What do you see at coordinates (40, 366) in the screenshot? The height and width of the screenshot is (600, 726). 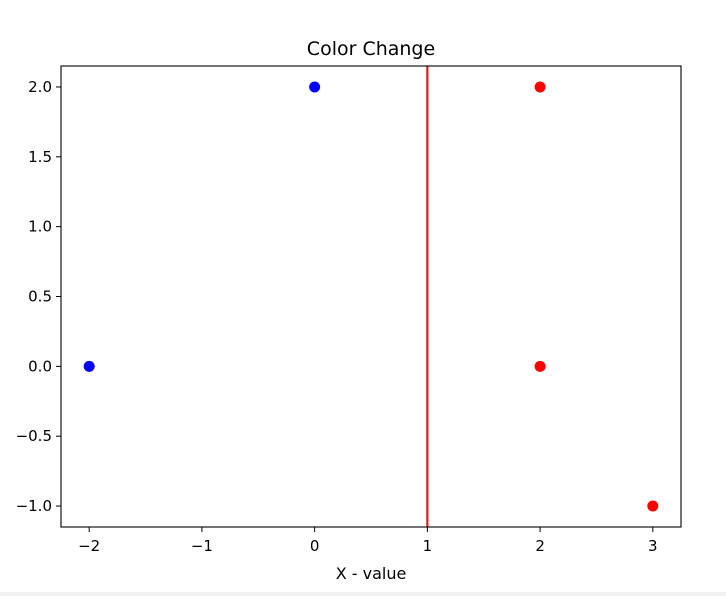 I see `y-tick-label-2: 0.0` at bounding box center [40, 366].